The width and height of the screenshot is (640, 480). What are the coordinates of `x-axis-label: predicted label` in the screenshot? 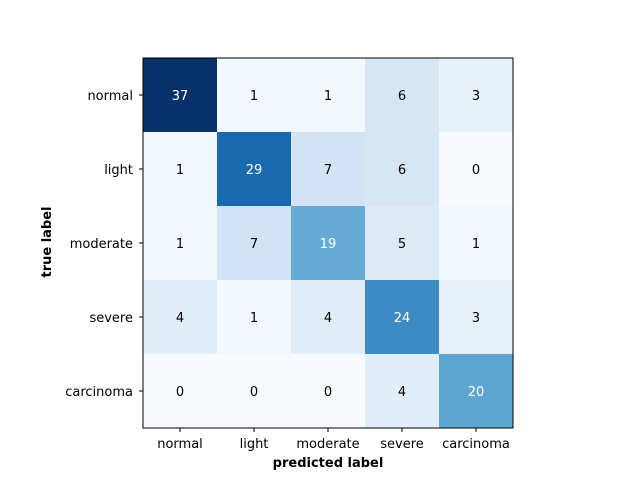 It's located at (328, 463).